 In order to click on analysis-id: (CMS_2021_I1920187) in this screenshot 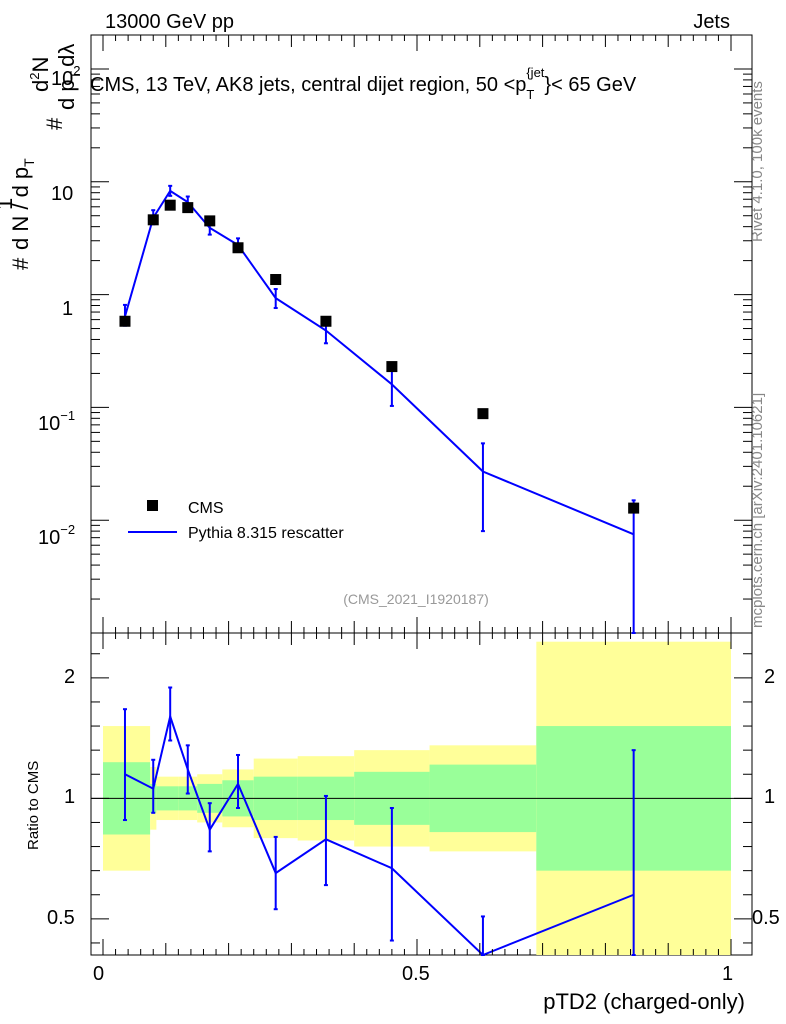, I will do `click(416, 599)`.